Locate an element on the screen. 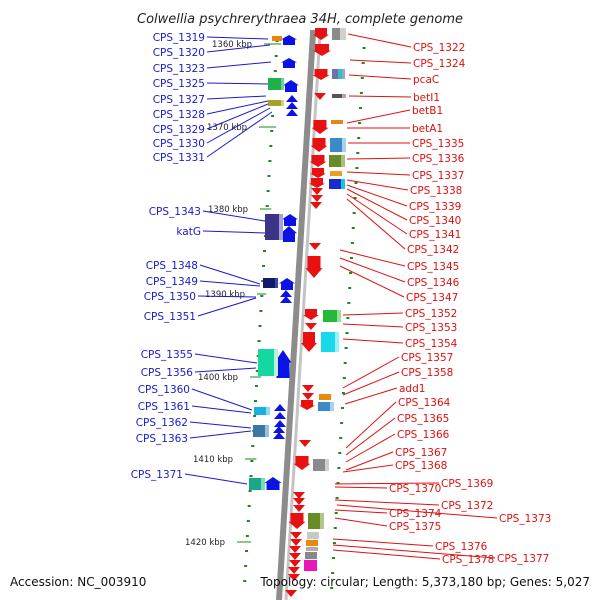 The width and height of the screenshot is (600, 600). gene-label-left: CPS_1323 is located at coordinates (179, 69).